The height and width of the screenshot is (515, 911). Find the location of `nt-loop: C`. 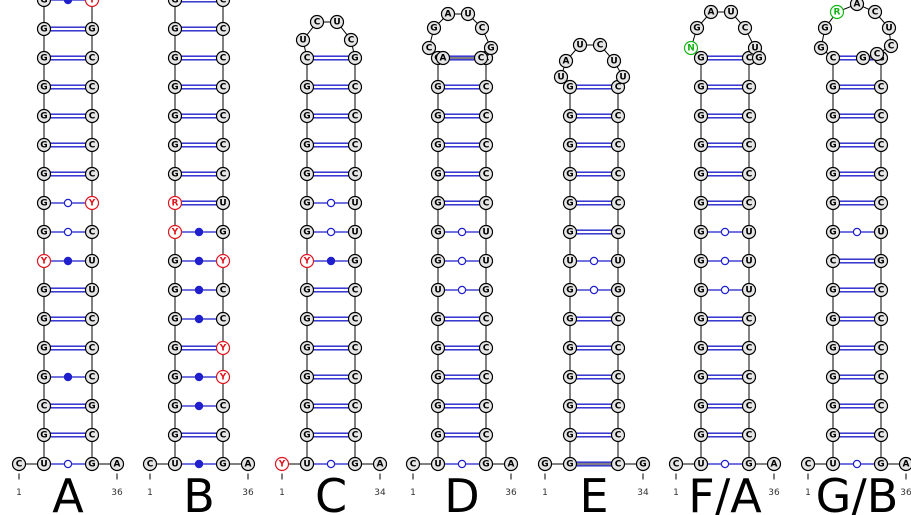

nt-loop: C is located at coordinates (600, 46).